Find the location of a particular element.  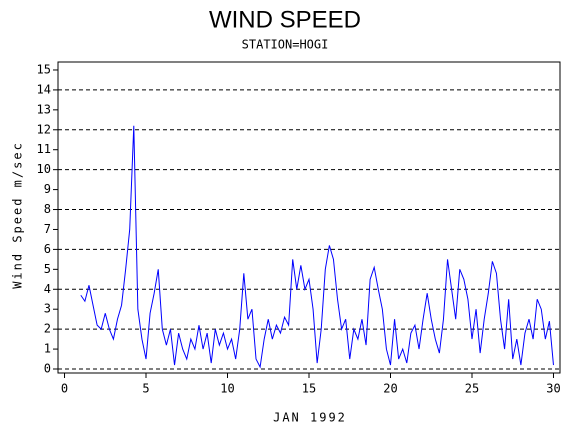

y-tick-label: 4 is located at coordinates (47, 289).